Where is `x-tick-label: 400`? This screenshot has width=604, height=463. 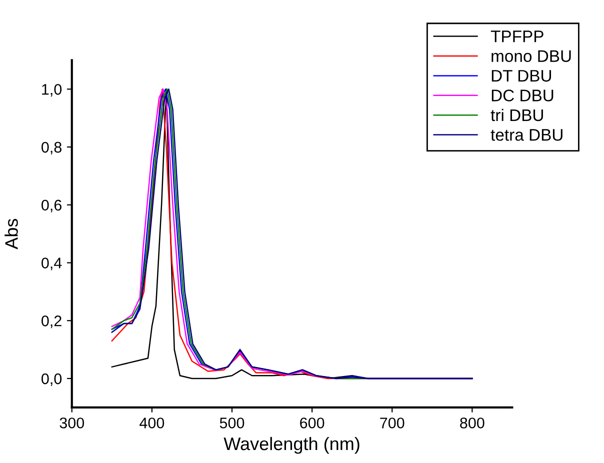
x-tick-label: 400 is located at coordinates (152, 423).